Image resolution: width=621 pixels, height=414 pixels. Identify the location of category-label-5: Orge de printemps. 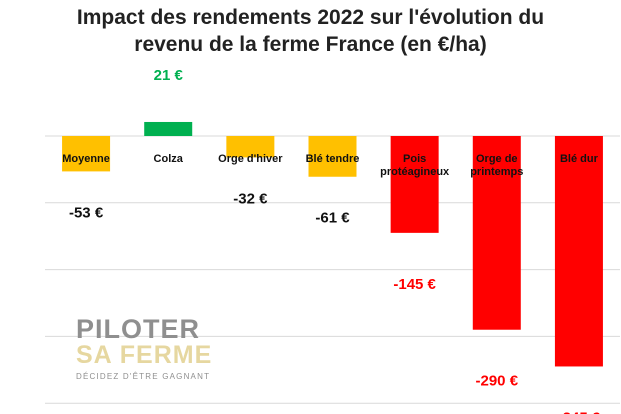
(496, 165).